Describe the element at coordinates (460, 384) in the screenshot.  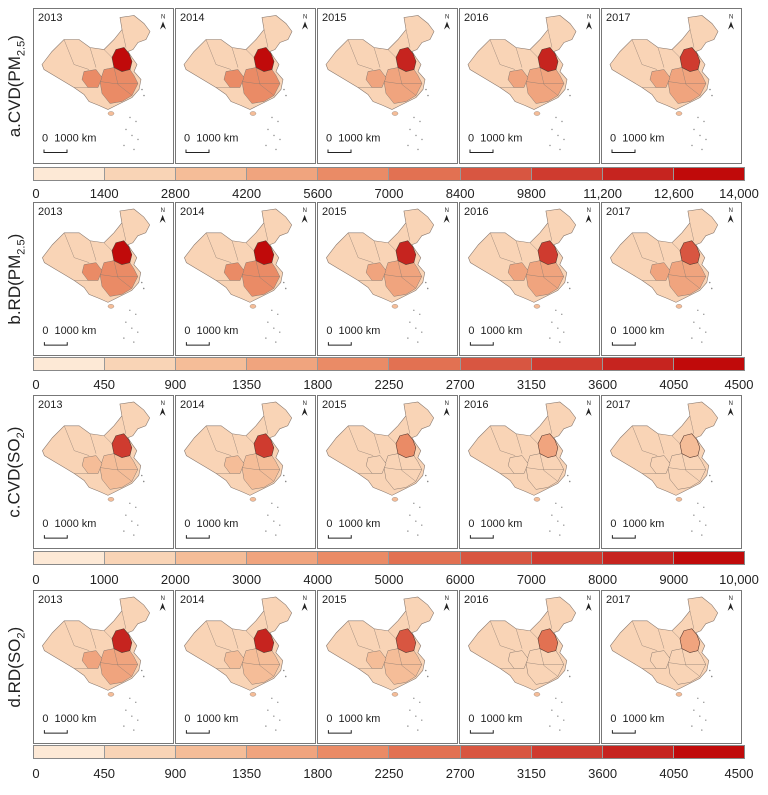
I see `tick-label: 2700` at that location.